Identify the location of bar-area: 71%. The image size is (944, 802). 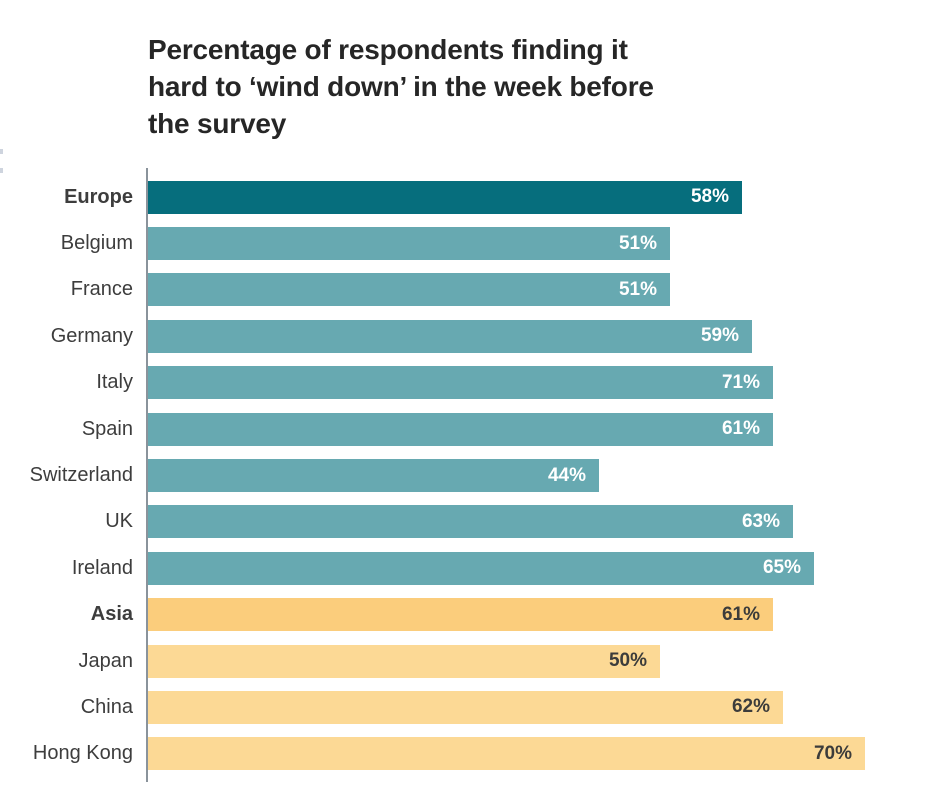
(546, 383).